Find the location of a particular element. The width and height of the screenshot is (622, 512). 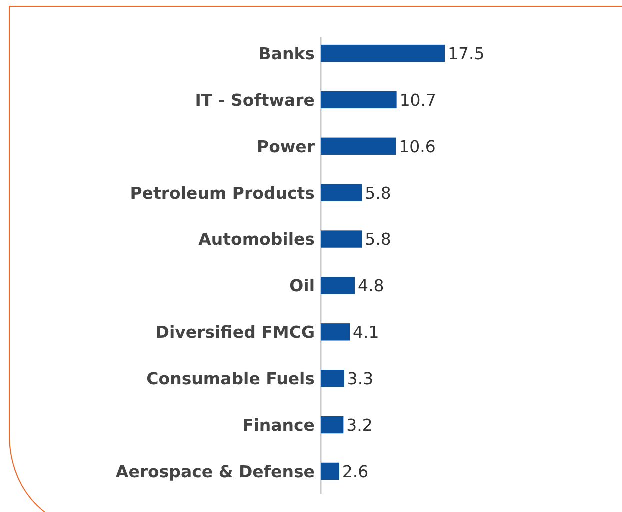

y-tick-label: Aerospace & Defense is located at coordinates (215, 472).